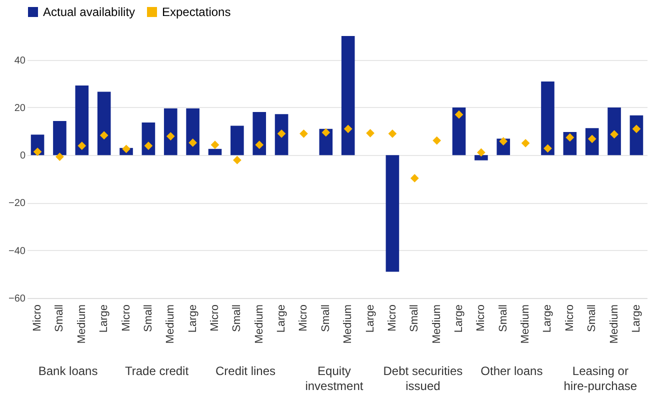 The width and height of the screenshot is (672, 417). What do you see at coordinates (245, 371) in the screenshot?
I see `text: Credit lines` at bounding box center [245, 371].